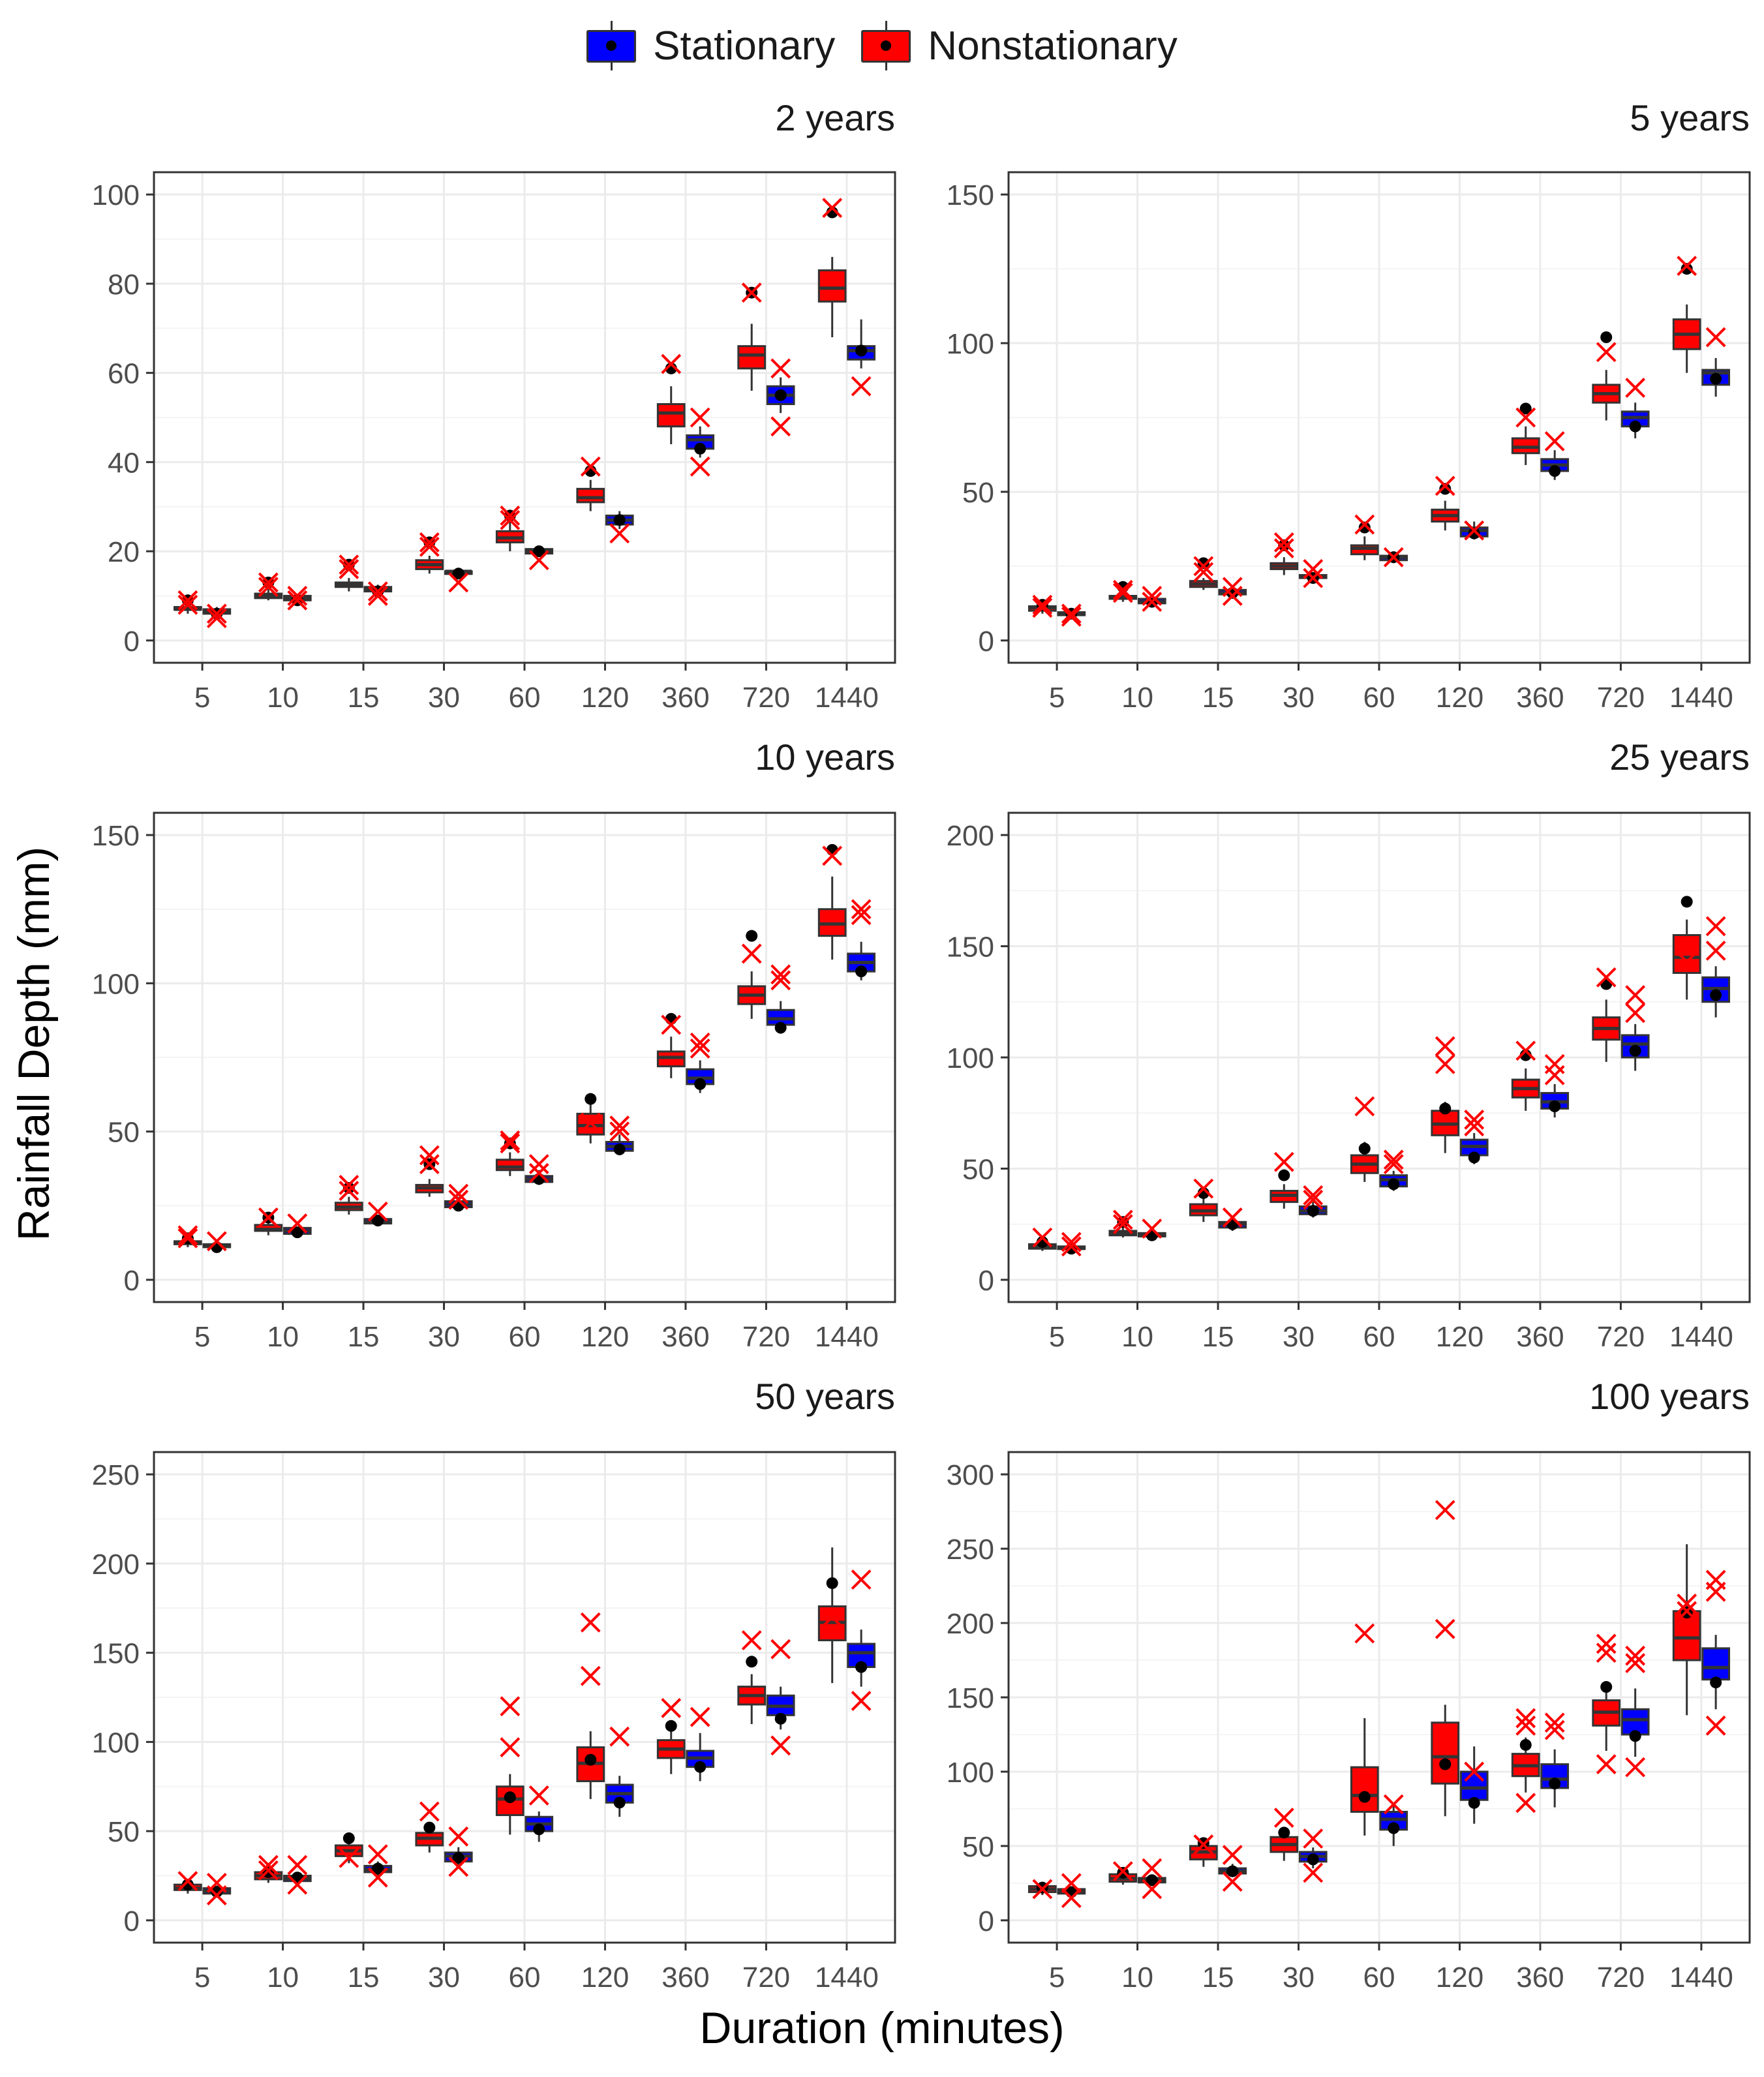 Image resolution: width=1764 pixels, height=2077 pixels. I want to click on x-tick-label: 10, so click(1137, 1978).